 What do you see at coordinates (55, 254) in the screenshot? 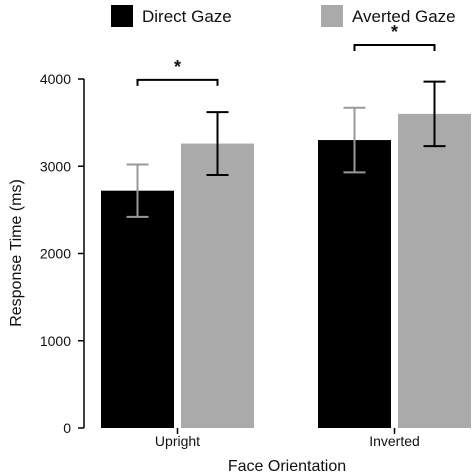
I see `y-tick-label: 2000` at bounding box center [55, 254].